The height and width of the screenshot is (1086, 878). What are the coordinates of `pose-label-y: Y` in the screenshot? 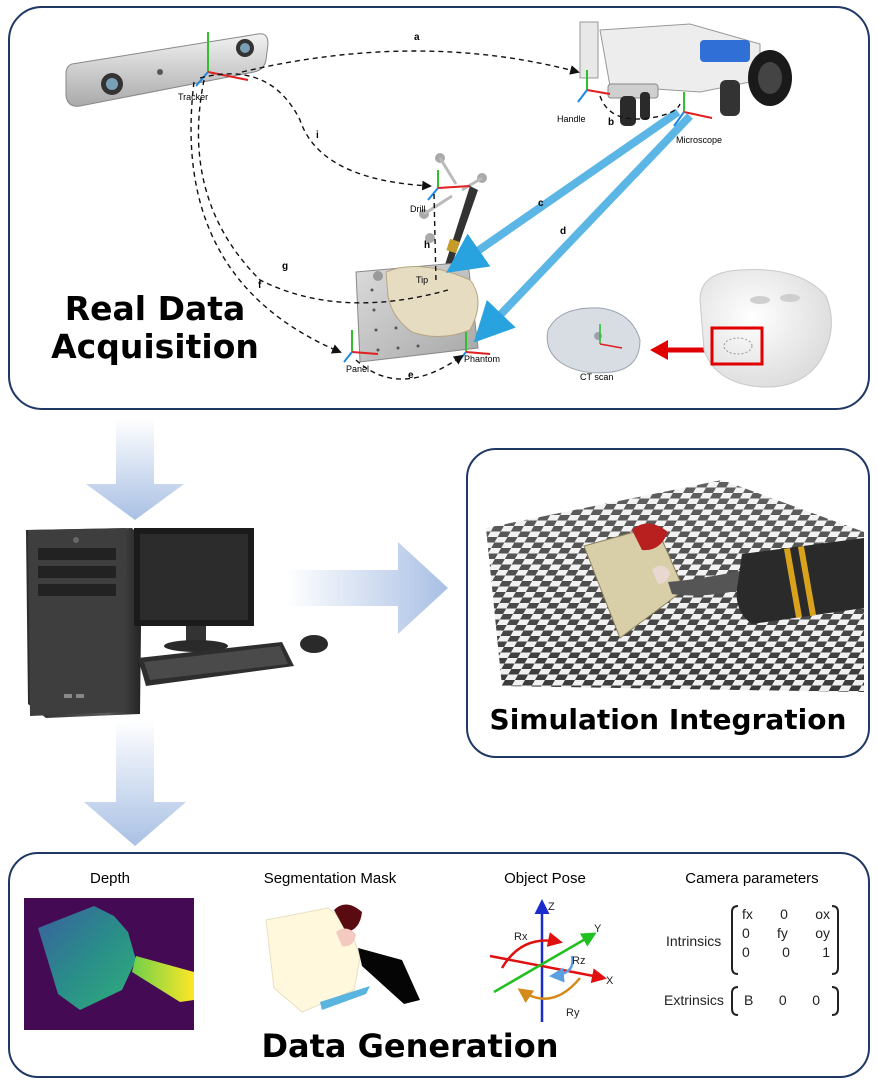 It's located at (598, 929).